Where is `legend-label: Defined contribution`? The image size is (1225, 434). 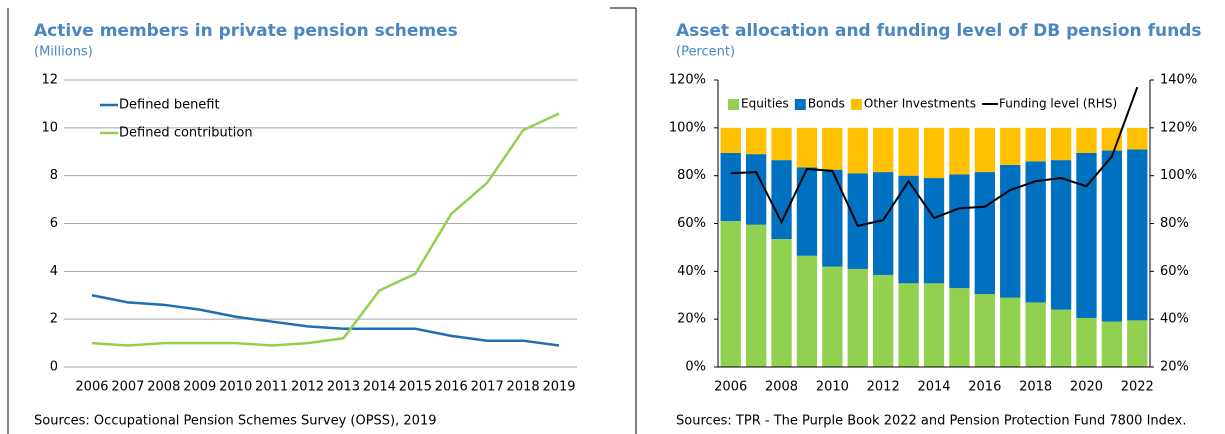
legend-label: Defined contribution is located at coordinates (186, 133).